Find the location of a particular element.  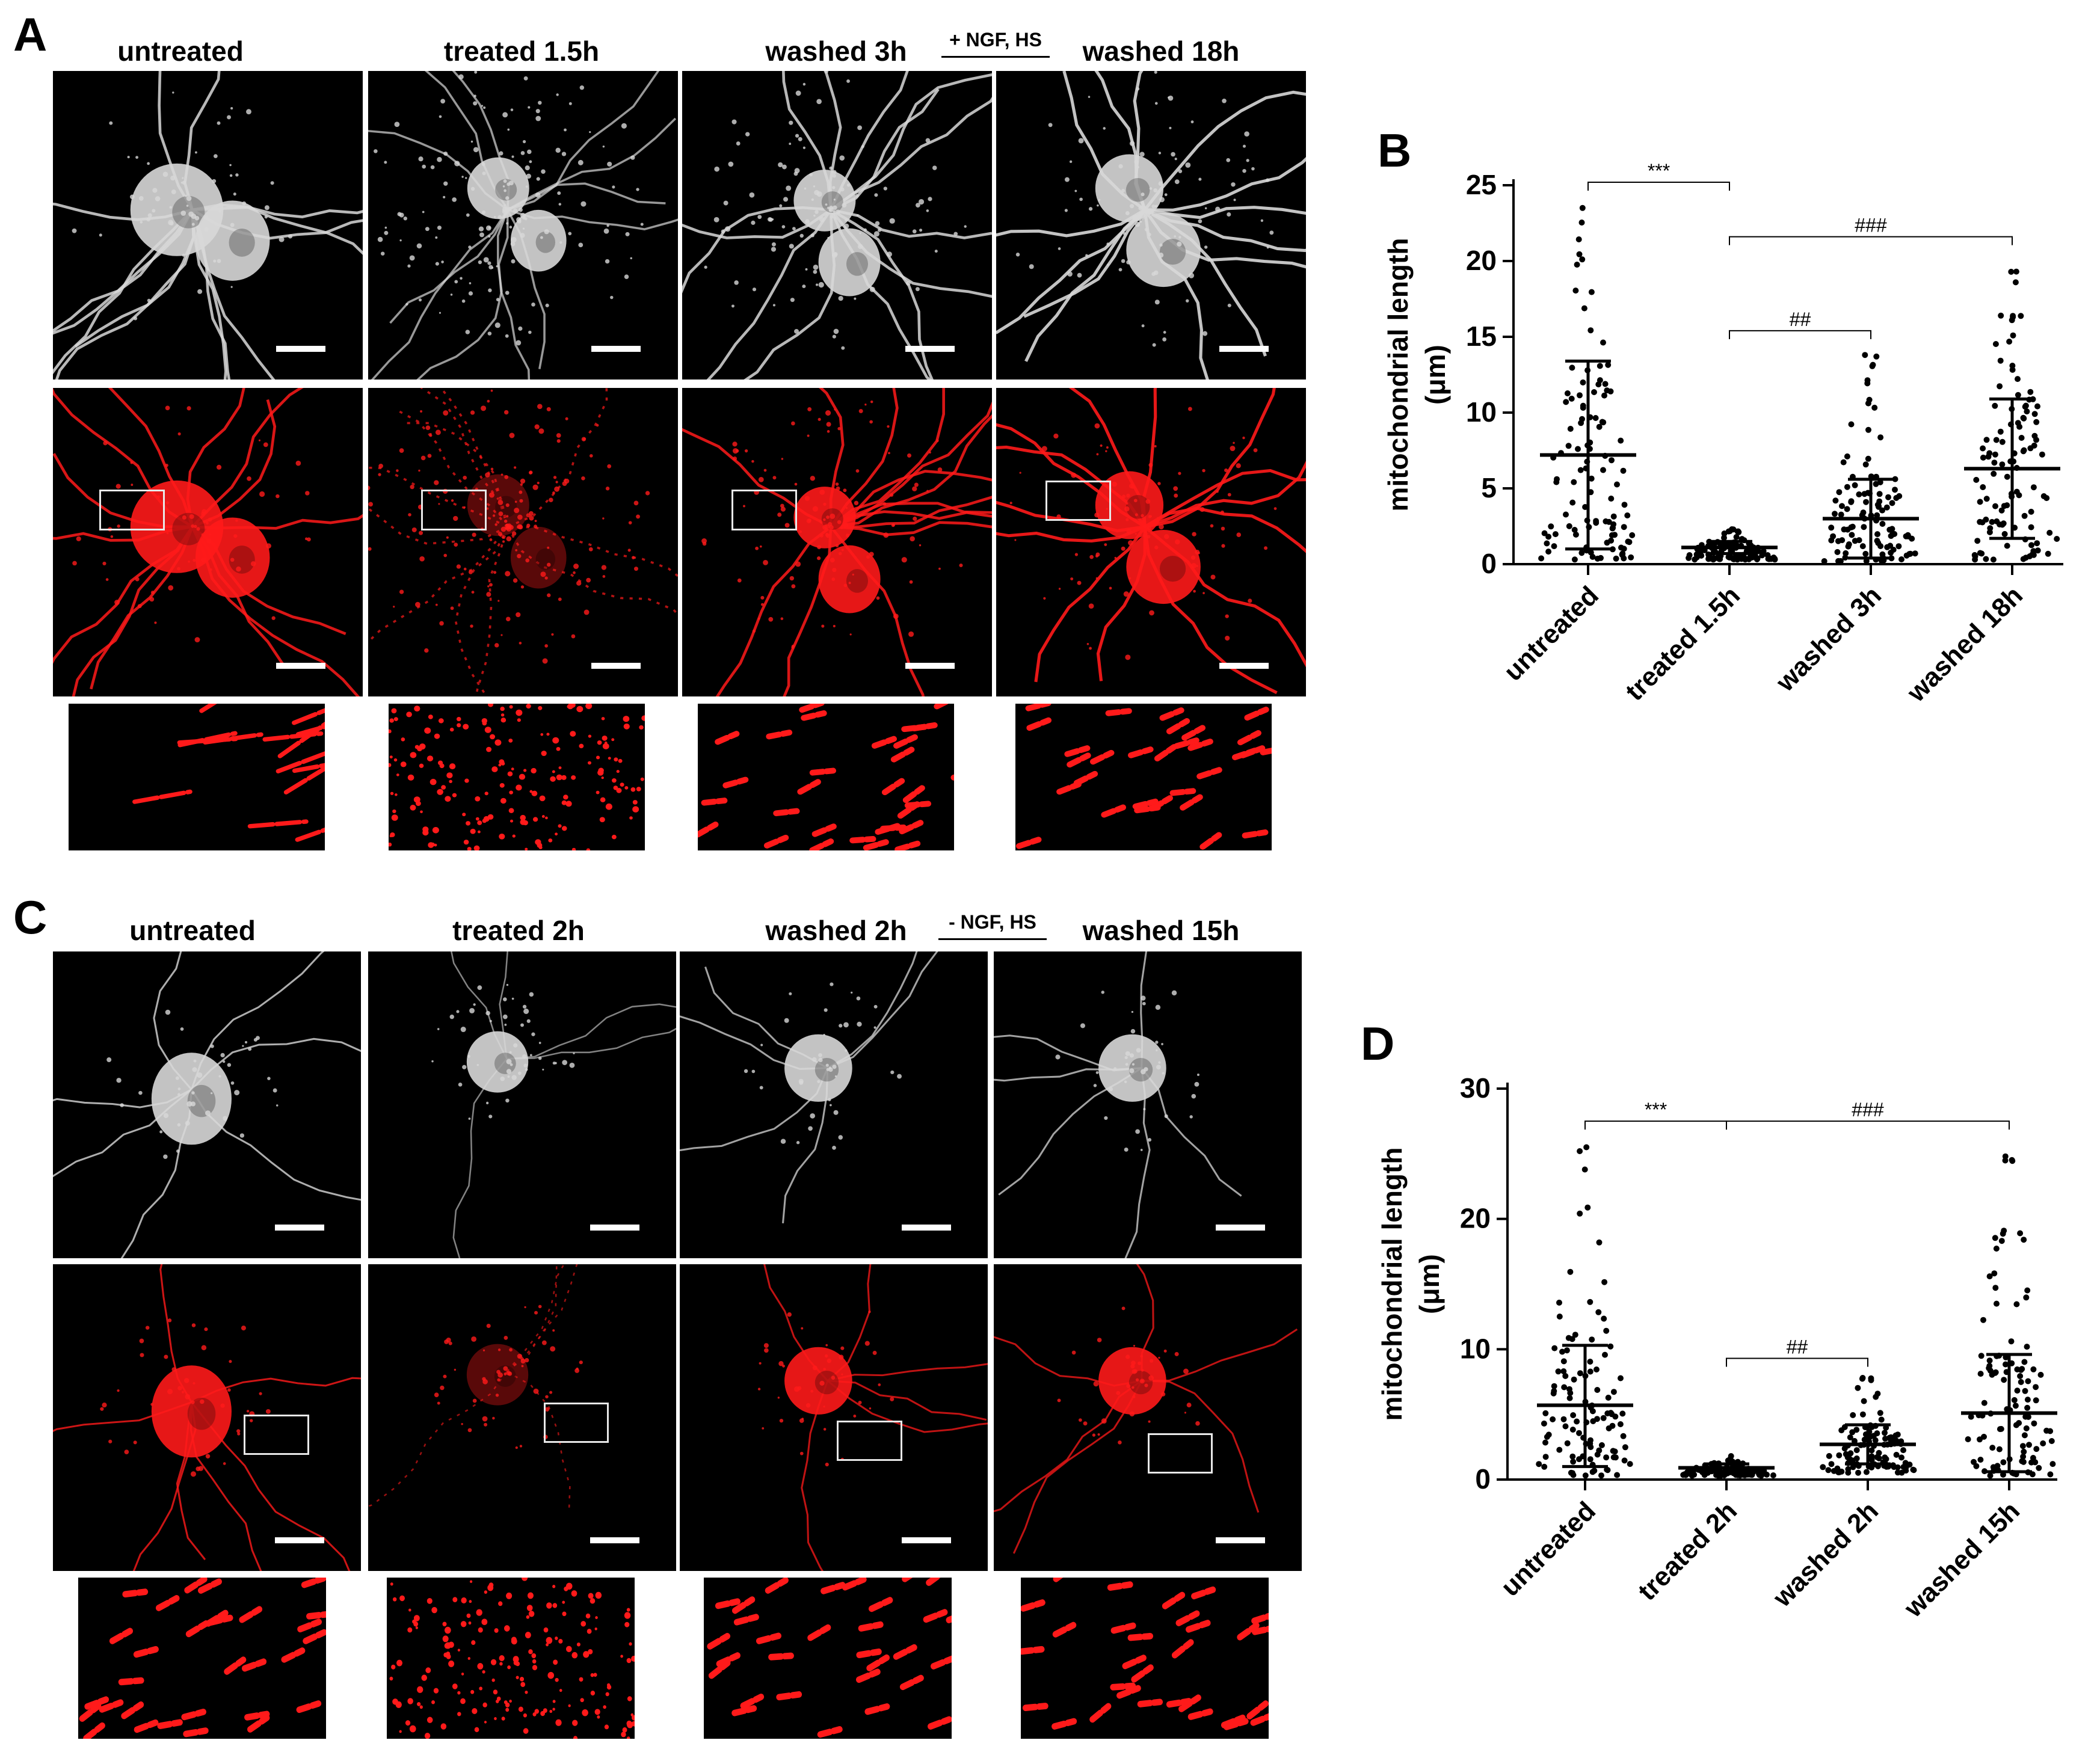

condition-note-c: - NGF, HS is located at coordinates (992, 926).